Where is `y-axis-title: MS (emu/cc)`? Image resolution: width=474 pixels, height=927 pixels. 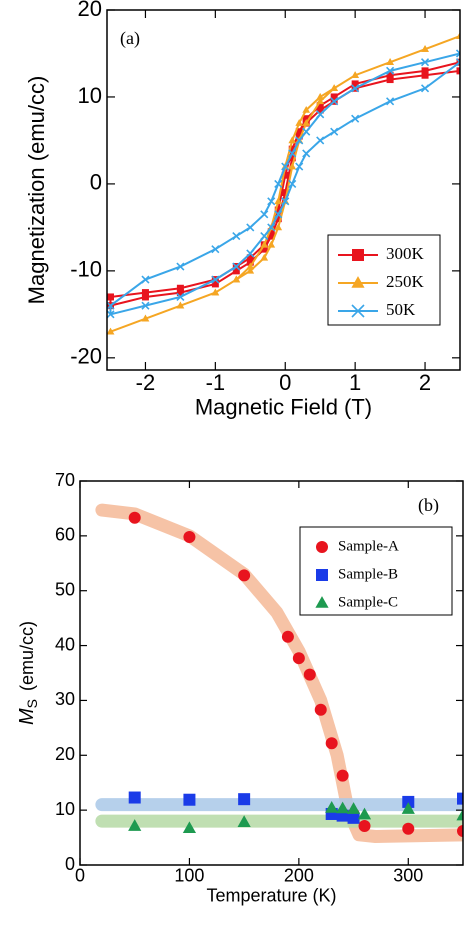 y-axis-title: MS (emu/cc) is located at coordinates (27, 673).